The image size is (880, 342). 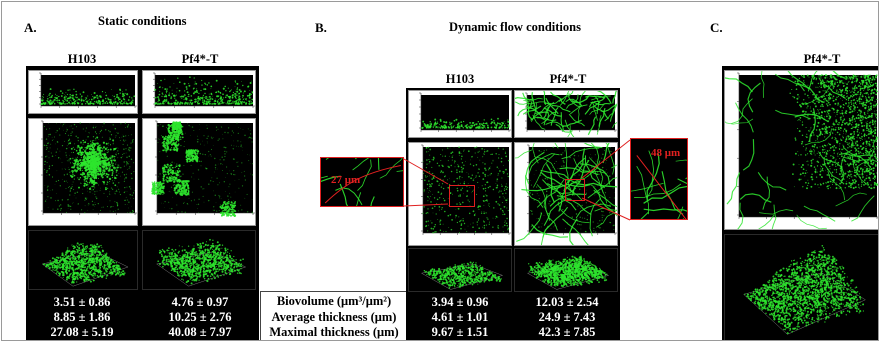 I want to click on stat-biovolume: 12.03 ± 2.54, so click(x=567, y=302).